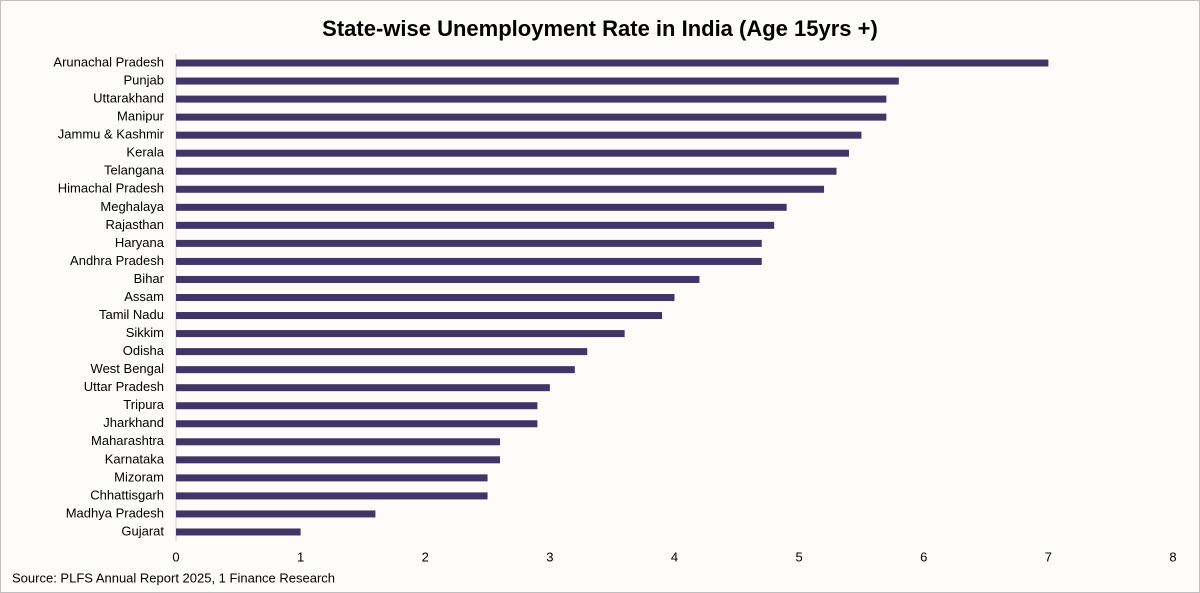 This screenshot has height=593, width=1200. I want to click on y-tick-label: Manipur, so click(141, 116).